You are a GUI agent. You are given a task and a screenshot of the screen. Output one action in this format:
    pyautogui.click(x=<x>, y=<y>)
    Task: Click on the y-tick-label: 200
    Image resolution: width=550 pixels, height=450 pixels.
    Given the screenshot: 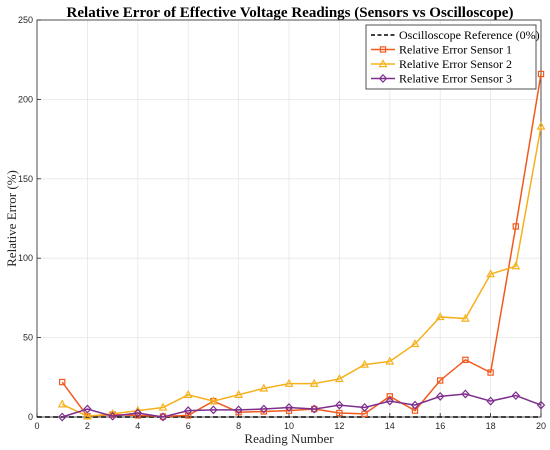 What is the action you would take?
    pyautogui.click(x=25, y=99)
    